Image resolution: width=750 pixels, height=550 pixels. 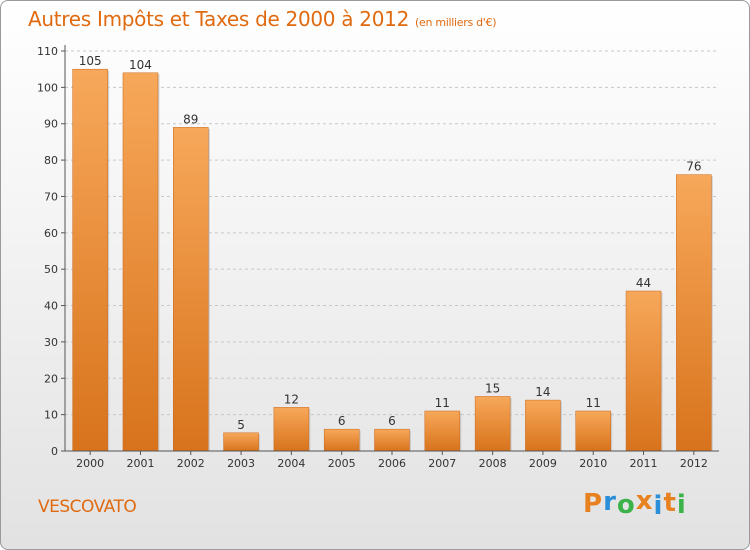 What do you see at coordinates (291, 399) in the screenshot?
I see `bar-value-label: 12` at bounding box center [291, 399].